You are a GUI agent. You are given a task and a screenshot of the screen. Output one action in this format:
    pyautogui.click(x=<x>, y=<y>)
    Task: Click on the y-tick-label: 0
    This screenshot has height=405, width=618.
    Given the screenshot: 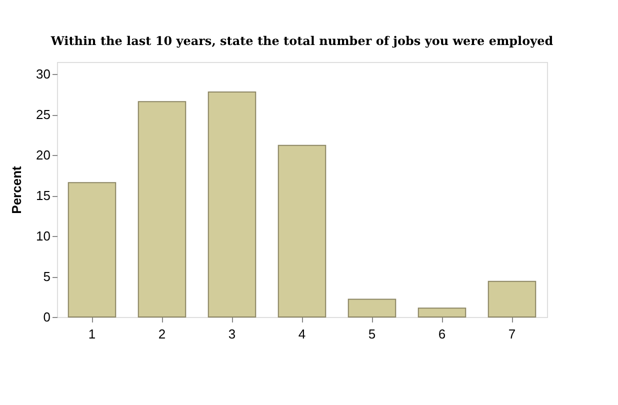 What is the action you would take?
    pyautogui.click(x=46, y=317)
    